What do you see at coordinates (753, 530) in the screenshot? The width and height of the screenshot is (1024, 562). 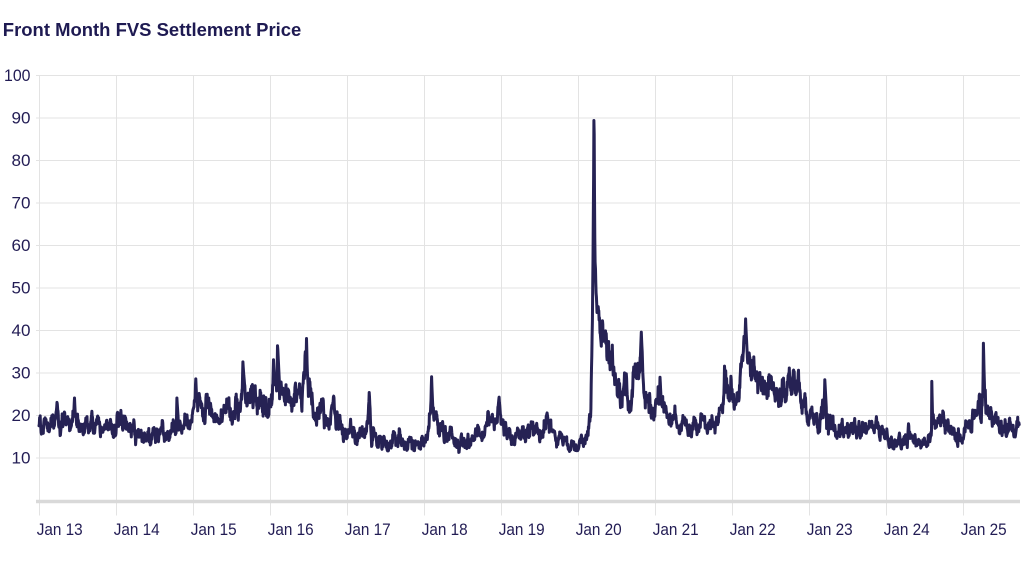 I see `svg-text: Jan 22` at bounding box center [753, 530].